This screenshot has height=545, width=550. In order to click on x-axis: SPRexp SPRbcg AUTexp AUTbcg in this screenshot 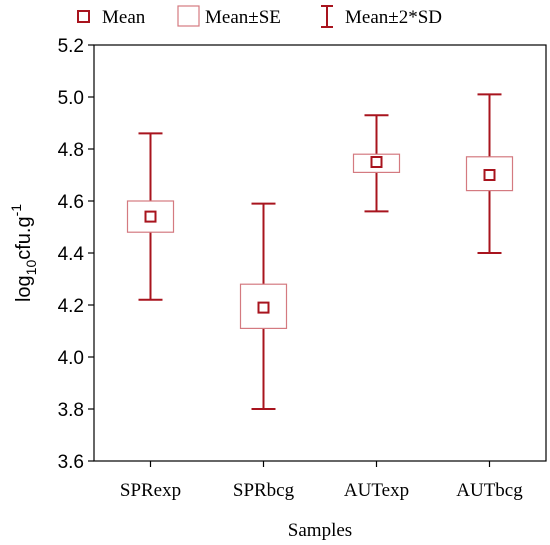, I will do `click(321, 481)`.